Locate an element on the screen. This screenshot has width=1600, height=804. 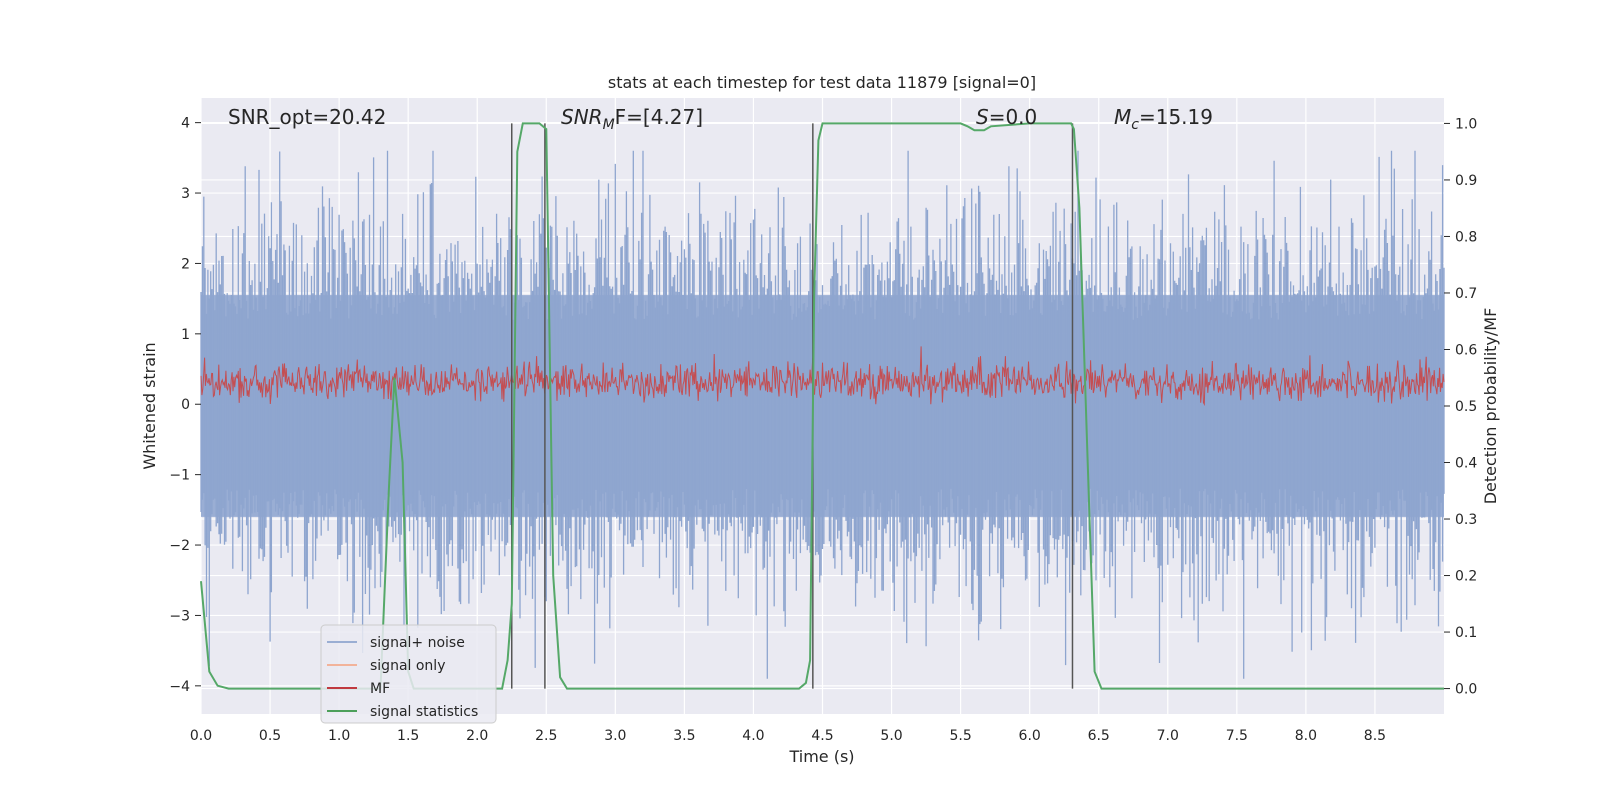
legend-label: signal statistics is located at coordinates (424, 712).